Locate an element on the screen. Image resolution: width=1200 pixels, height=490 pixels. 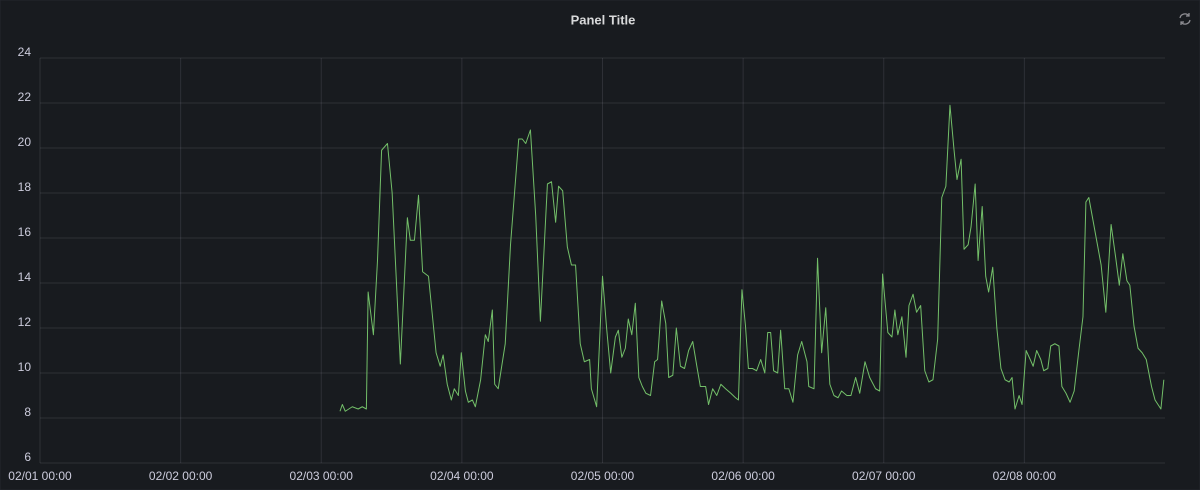
x-tick-label: 02/07 00:00 is located at coordinates (884, 476).